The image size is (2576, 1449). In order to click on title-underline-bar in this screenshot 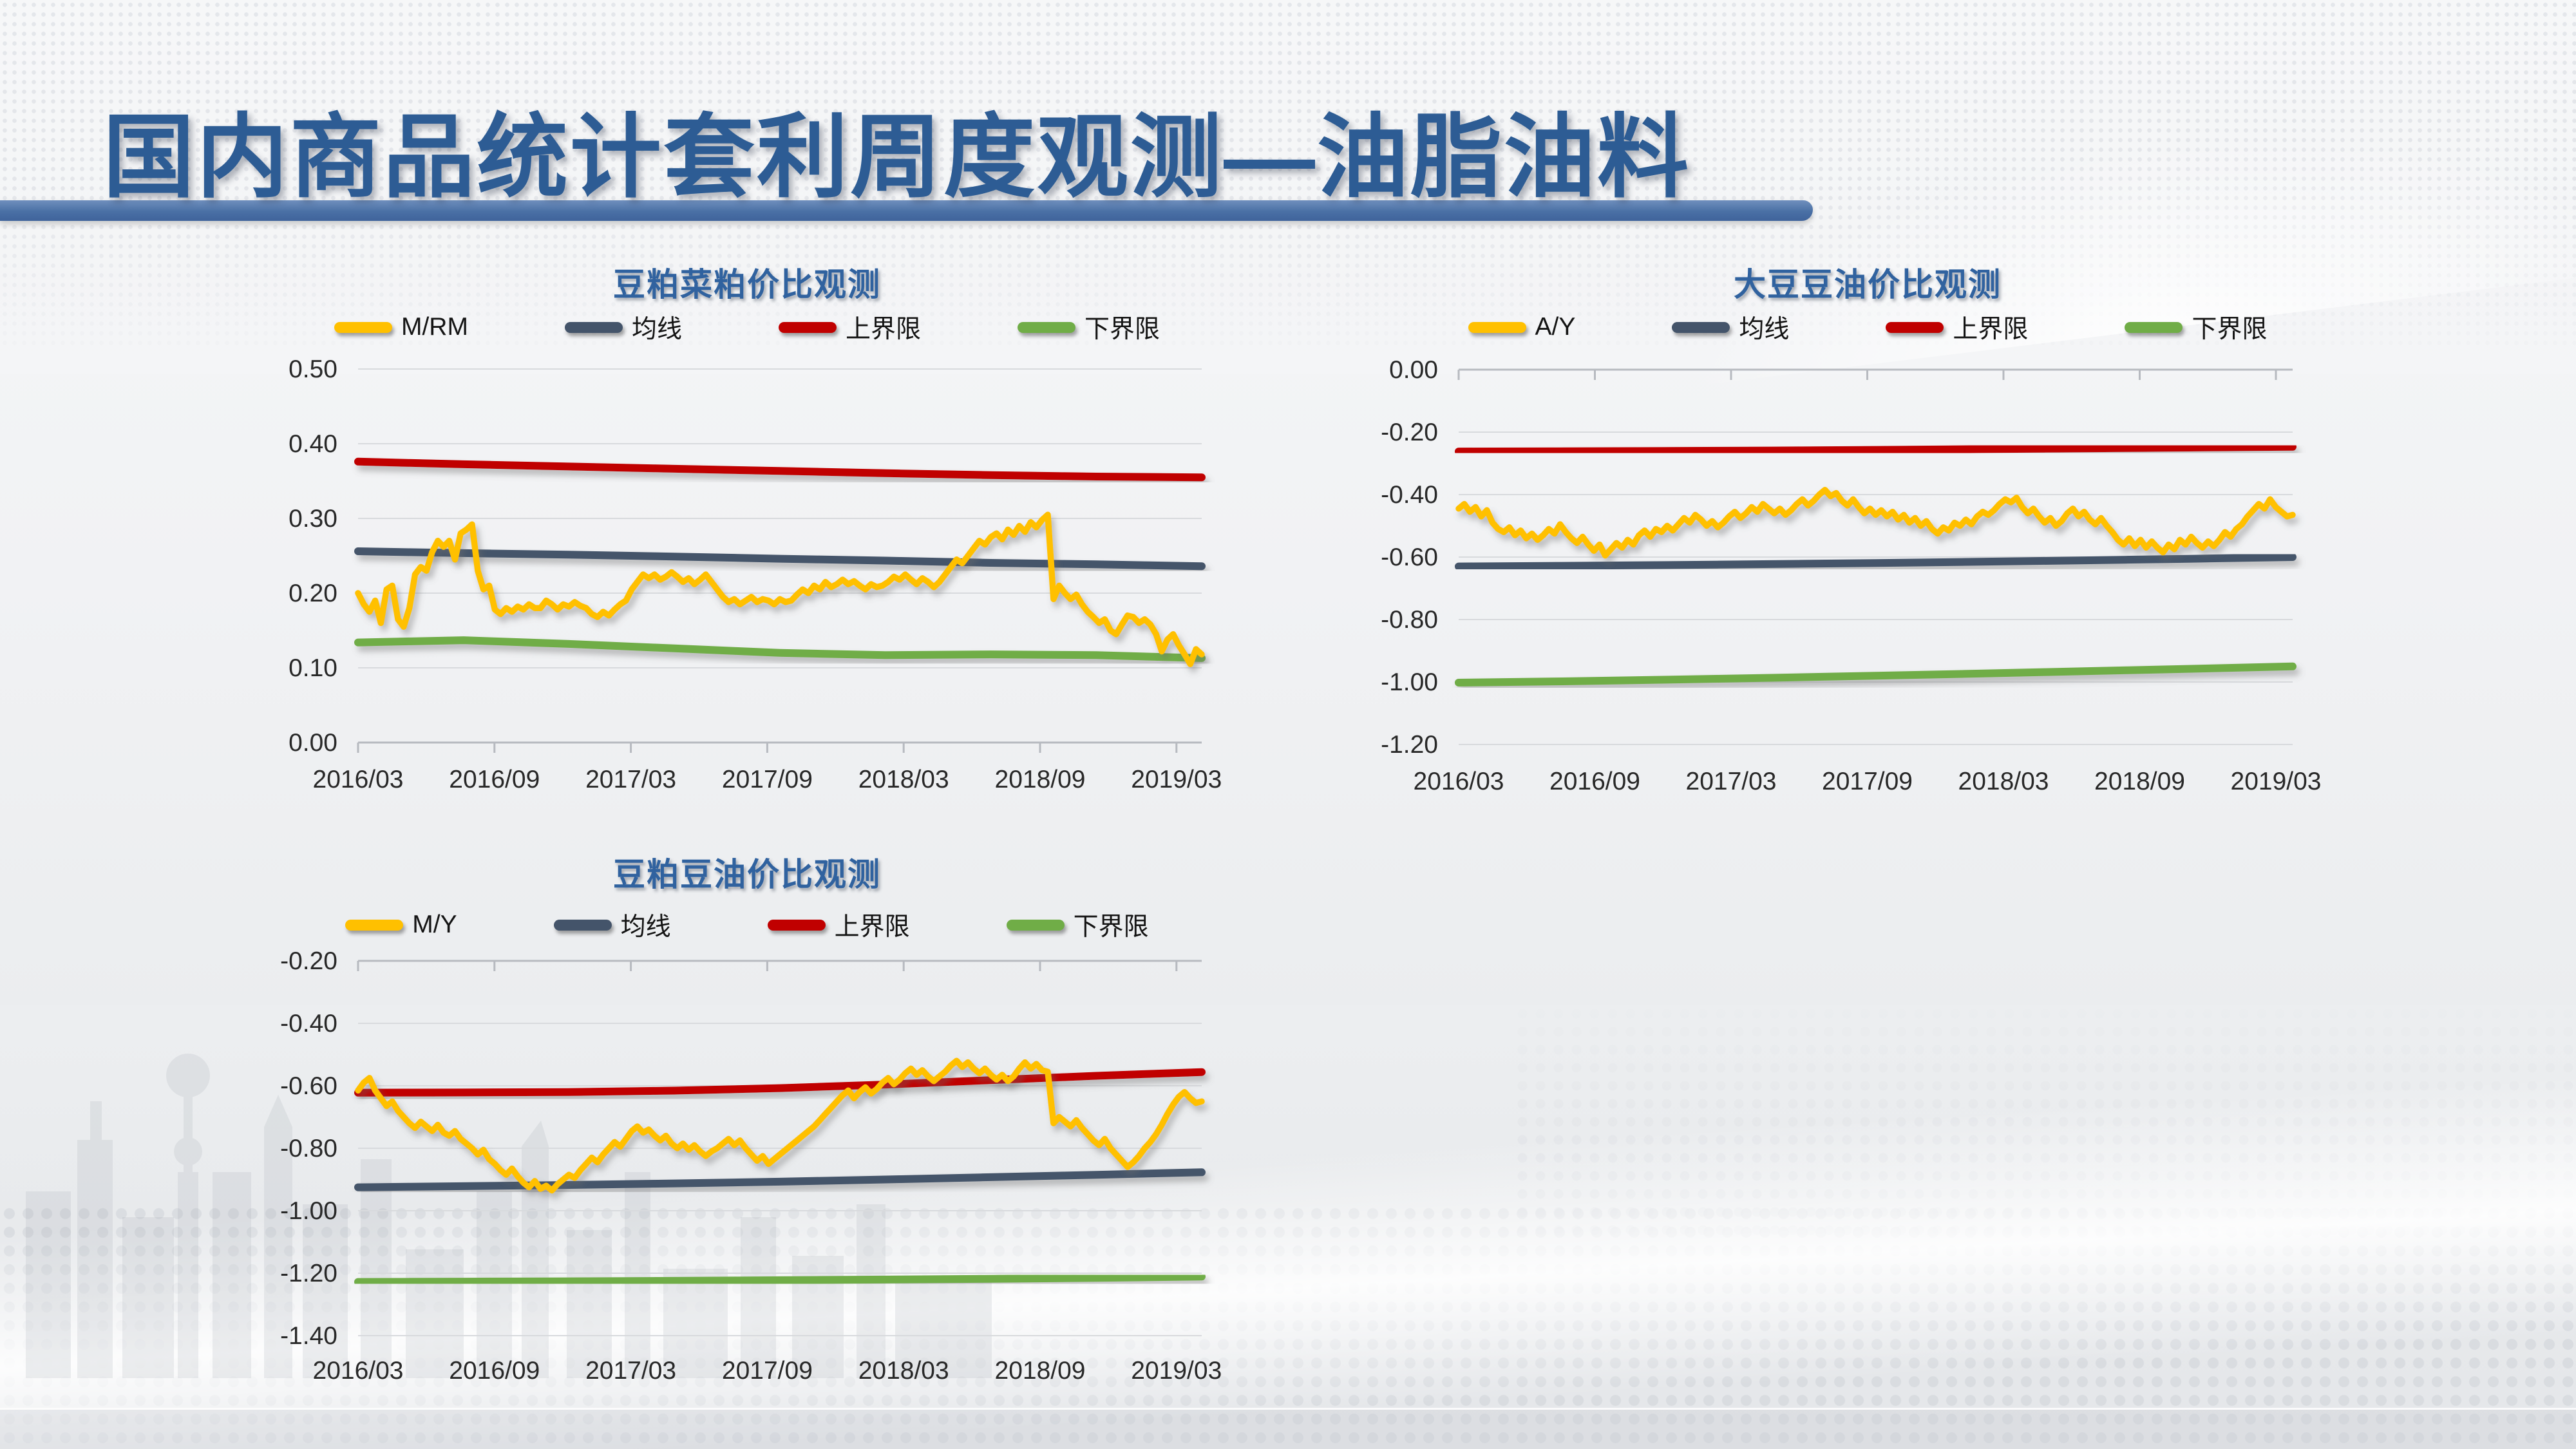, I will do `click(907, 210)`.